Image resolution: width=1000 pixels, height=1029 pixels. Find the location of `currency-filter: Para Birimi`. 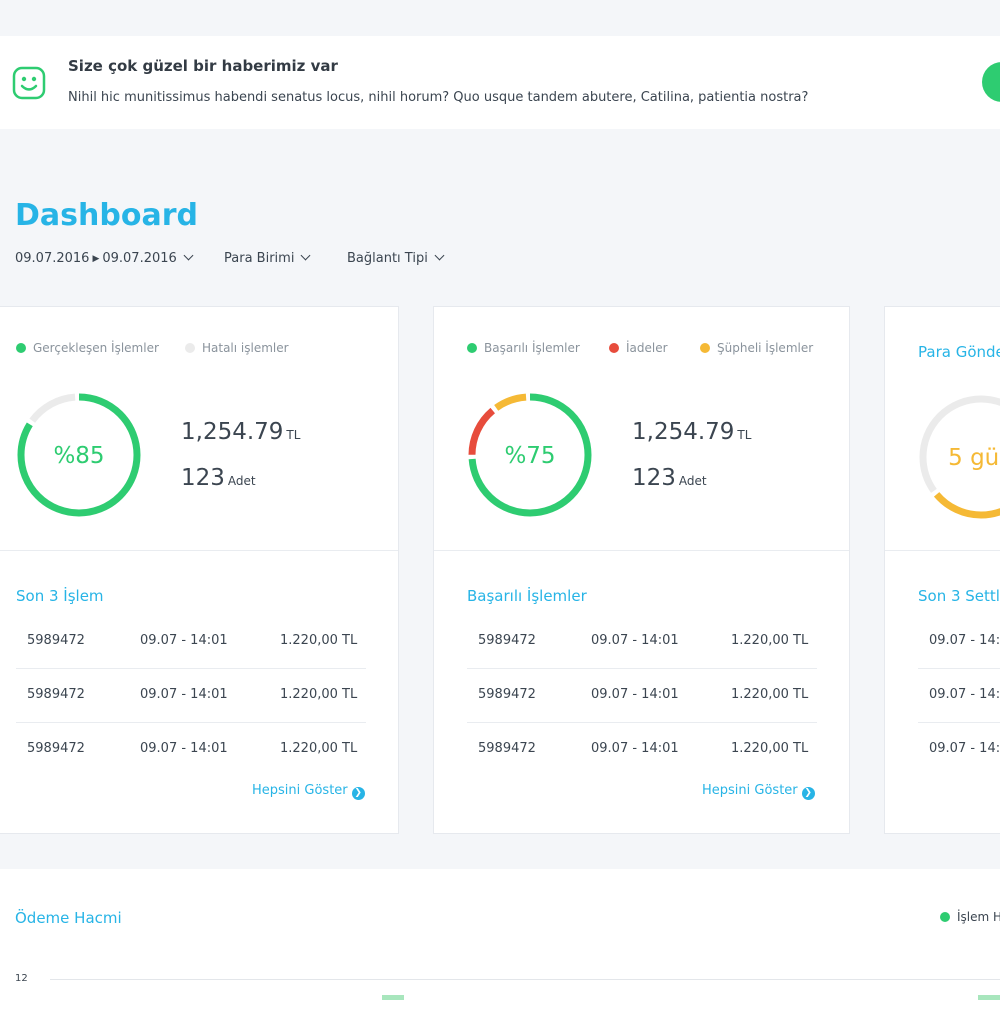

currency-filter: Para Birimi is located at coordinates (267, 258).